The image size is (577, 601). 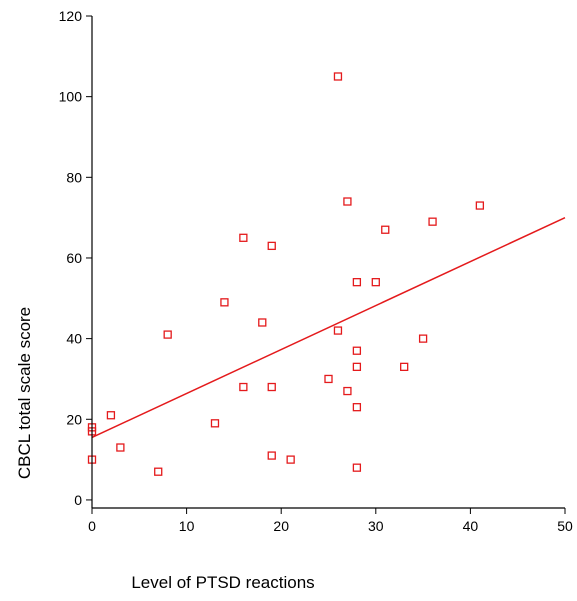 What do you see at coordinates (74, 177) in the screenshot?
I see `y-tick-label: 80` at bounding box center [74, 177].